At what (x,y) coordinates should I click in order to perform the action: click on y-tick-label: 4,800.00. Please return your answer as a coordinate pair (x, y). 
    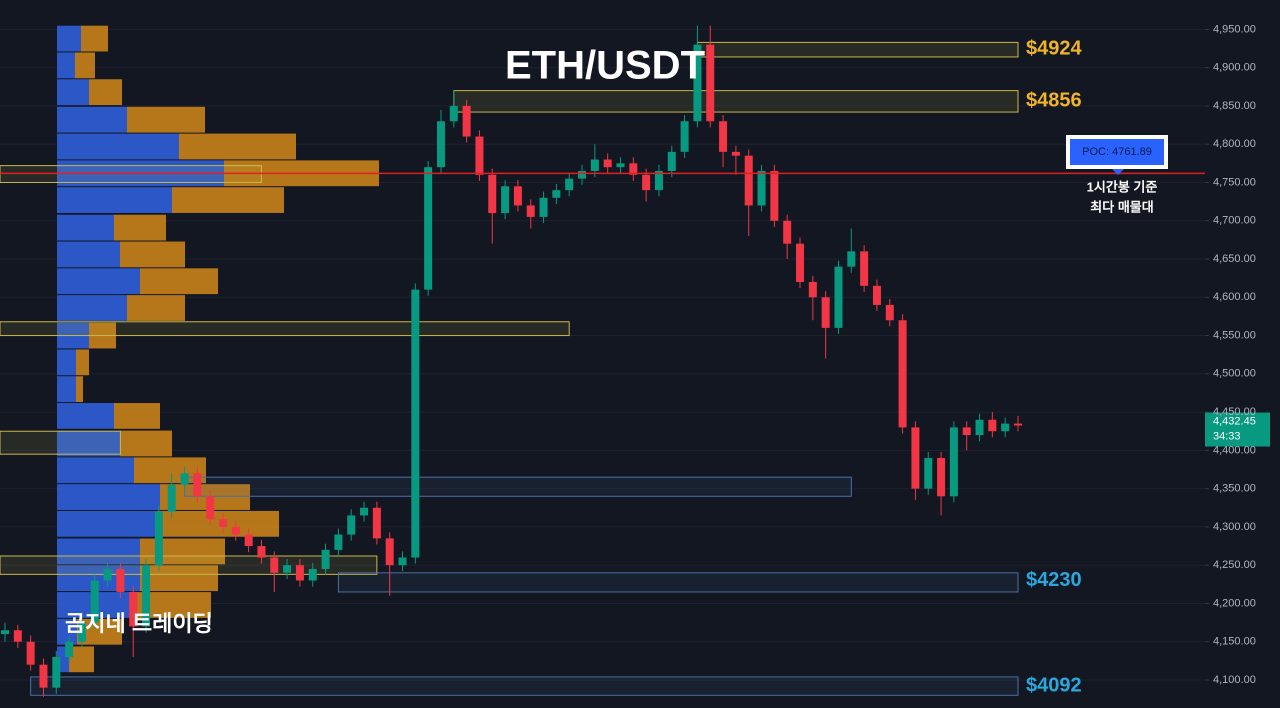
    Looking at the image, I should click on (1234, 144).